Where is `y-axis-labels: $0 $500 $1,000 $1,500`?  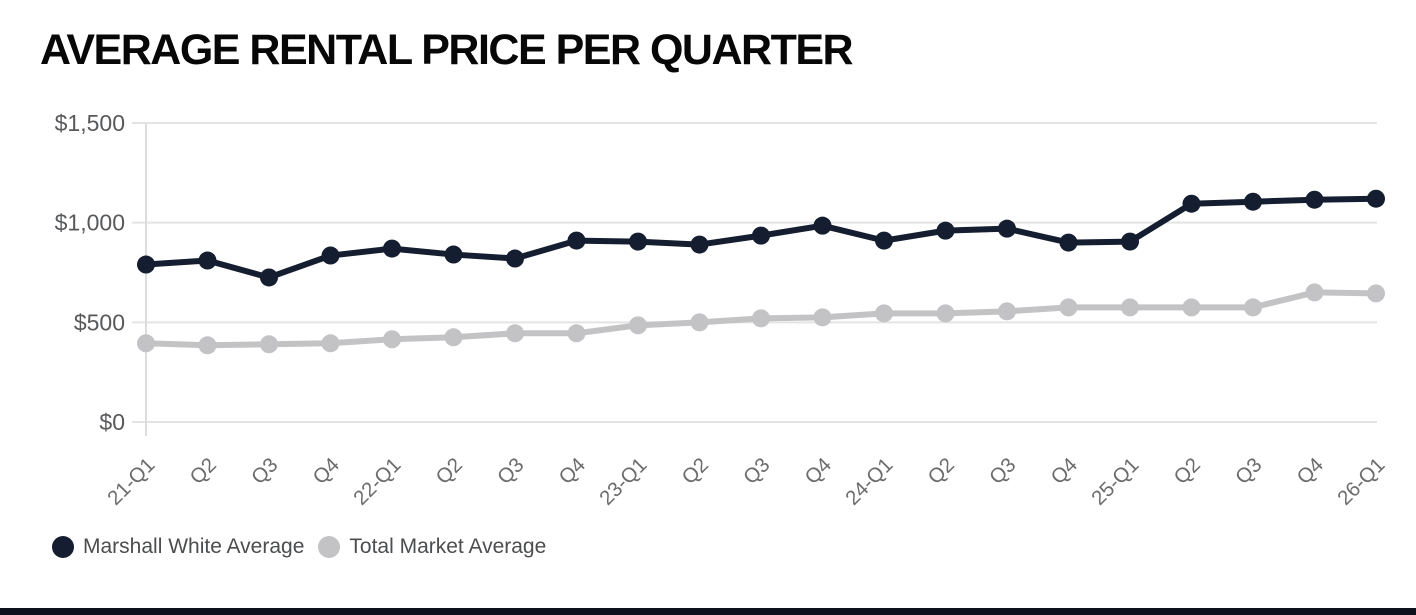
y-axis-labels: $0 $500 $1,000 $1,500 is located at coordinates (90, 272).